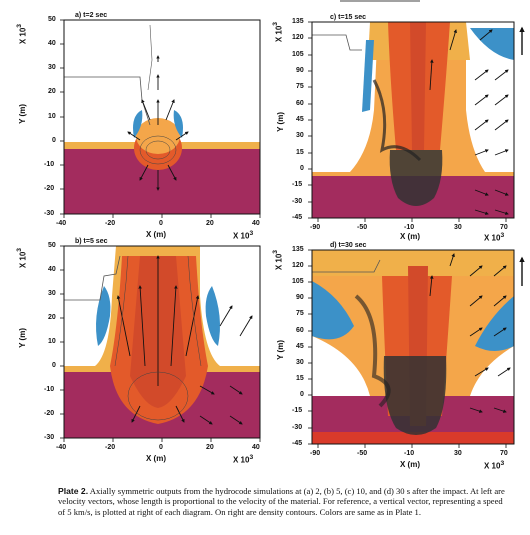 Image resolution: width=530 pixels, height=535 pixels. I want to click on panel-d-ytick: -45, so click(297, 443).